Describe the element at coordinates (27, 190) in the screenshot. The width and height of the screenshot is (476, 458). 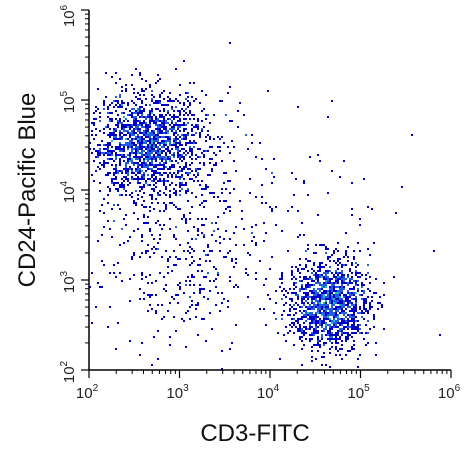
I see `y-axis-title: CD24-Pacific Blue` at that location.